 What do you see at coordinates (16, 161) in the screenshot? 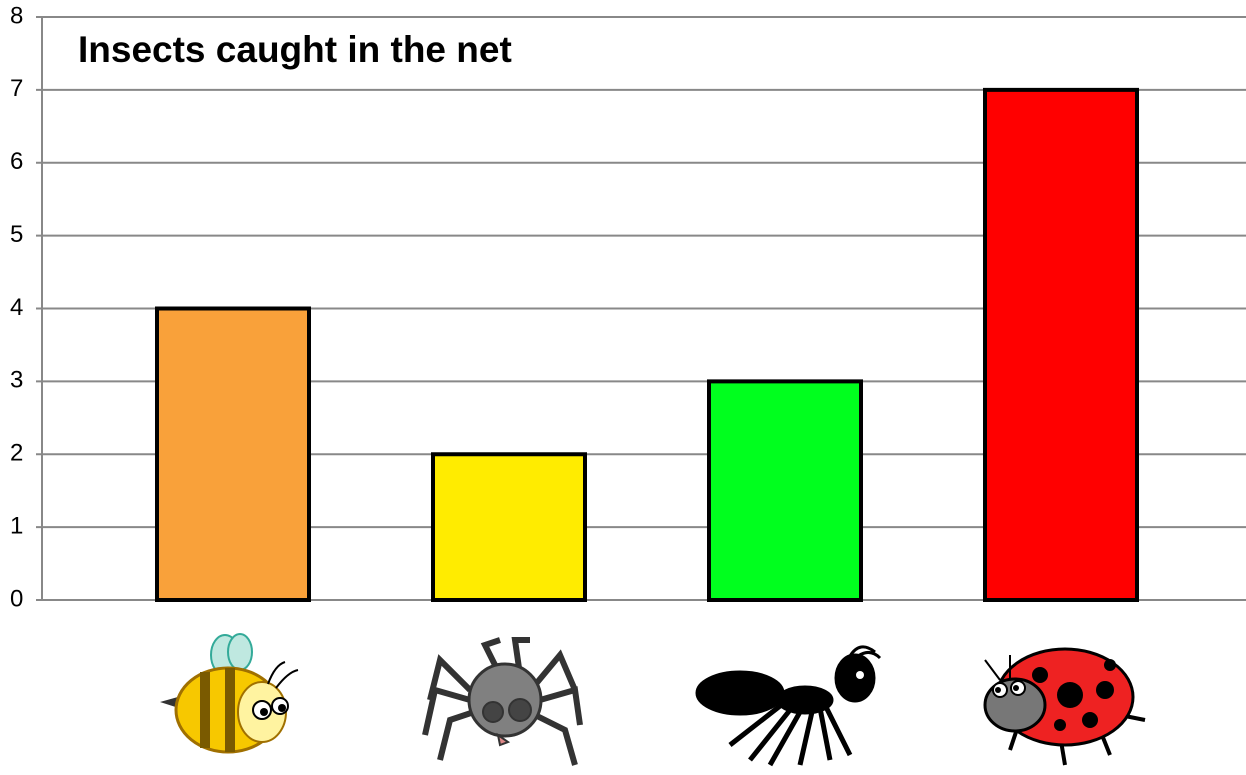
I see `y-tick-label: 6` at bounding box center [16, 161].